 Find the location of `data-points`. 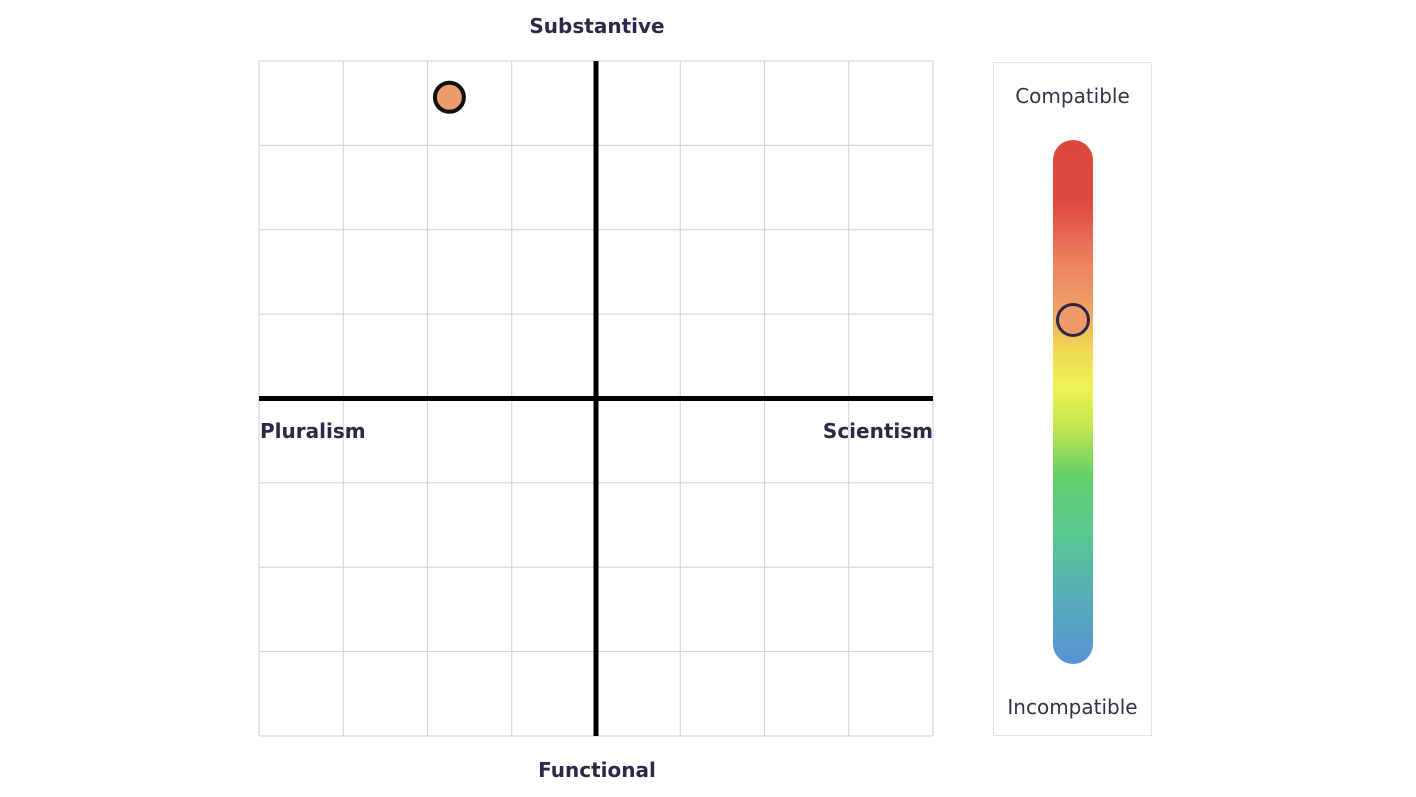

data-points is located at coordinates (449, 97).